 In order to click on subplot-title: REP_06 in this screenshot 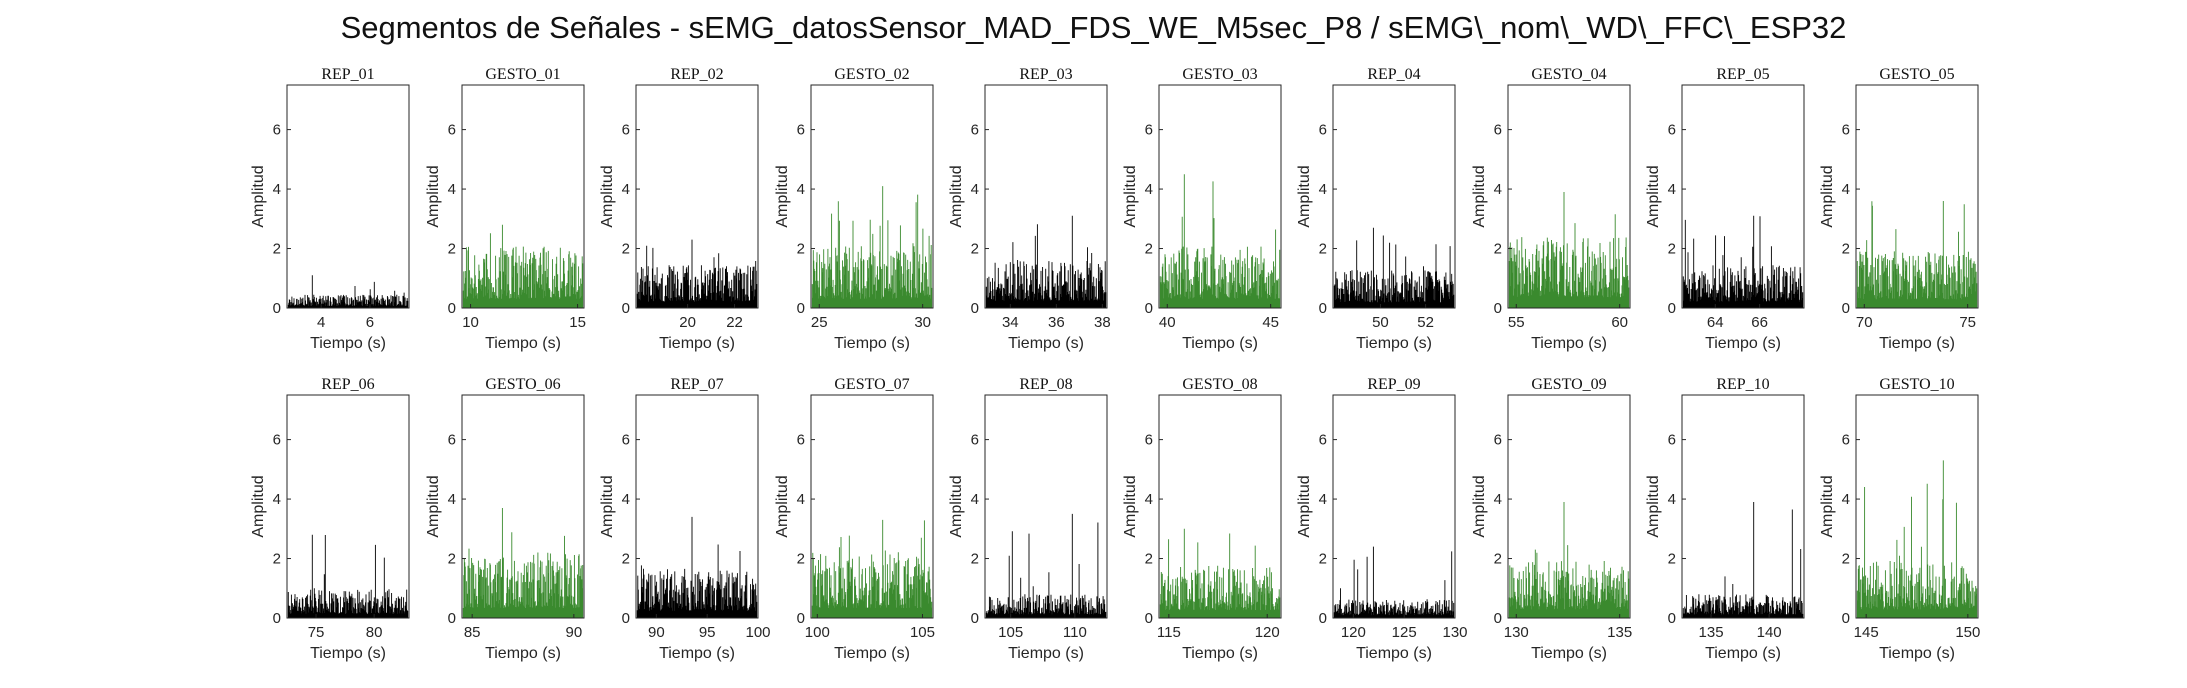, I will do `click(347, 384)`.